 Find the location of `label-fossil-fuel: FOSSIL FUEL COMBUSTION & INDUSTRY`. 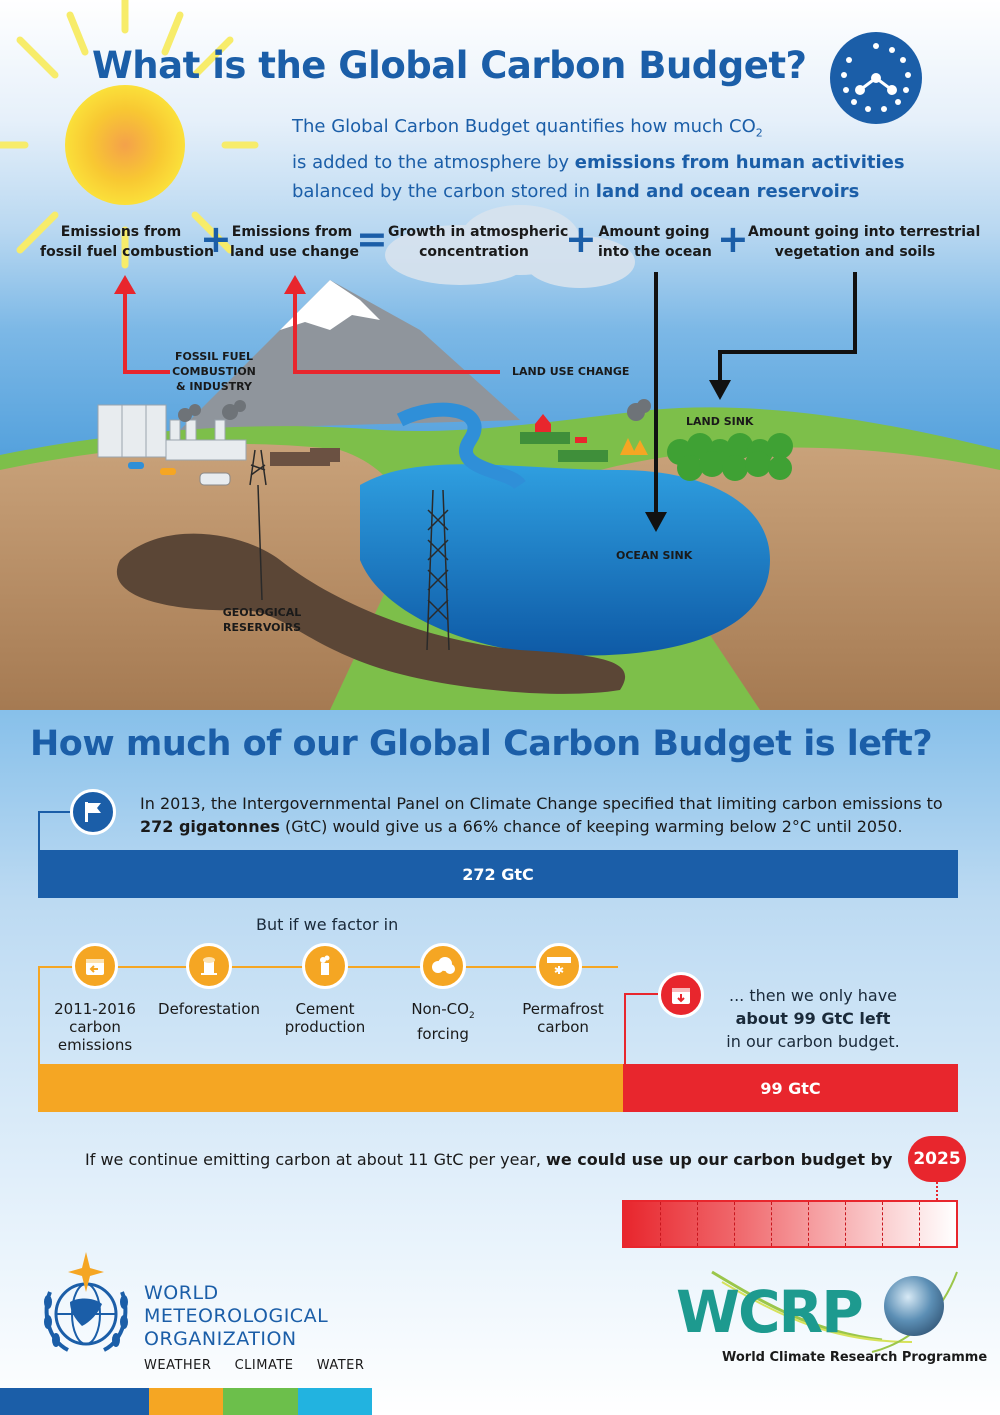

label-fossil-fuel: FOSSIL FUEL COMBUSTION & INDUSTRY is located at coordinates (214, 371).